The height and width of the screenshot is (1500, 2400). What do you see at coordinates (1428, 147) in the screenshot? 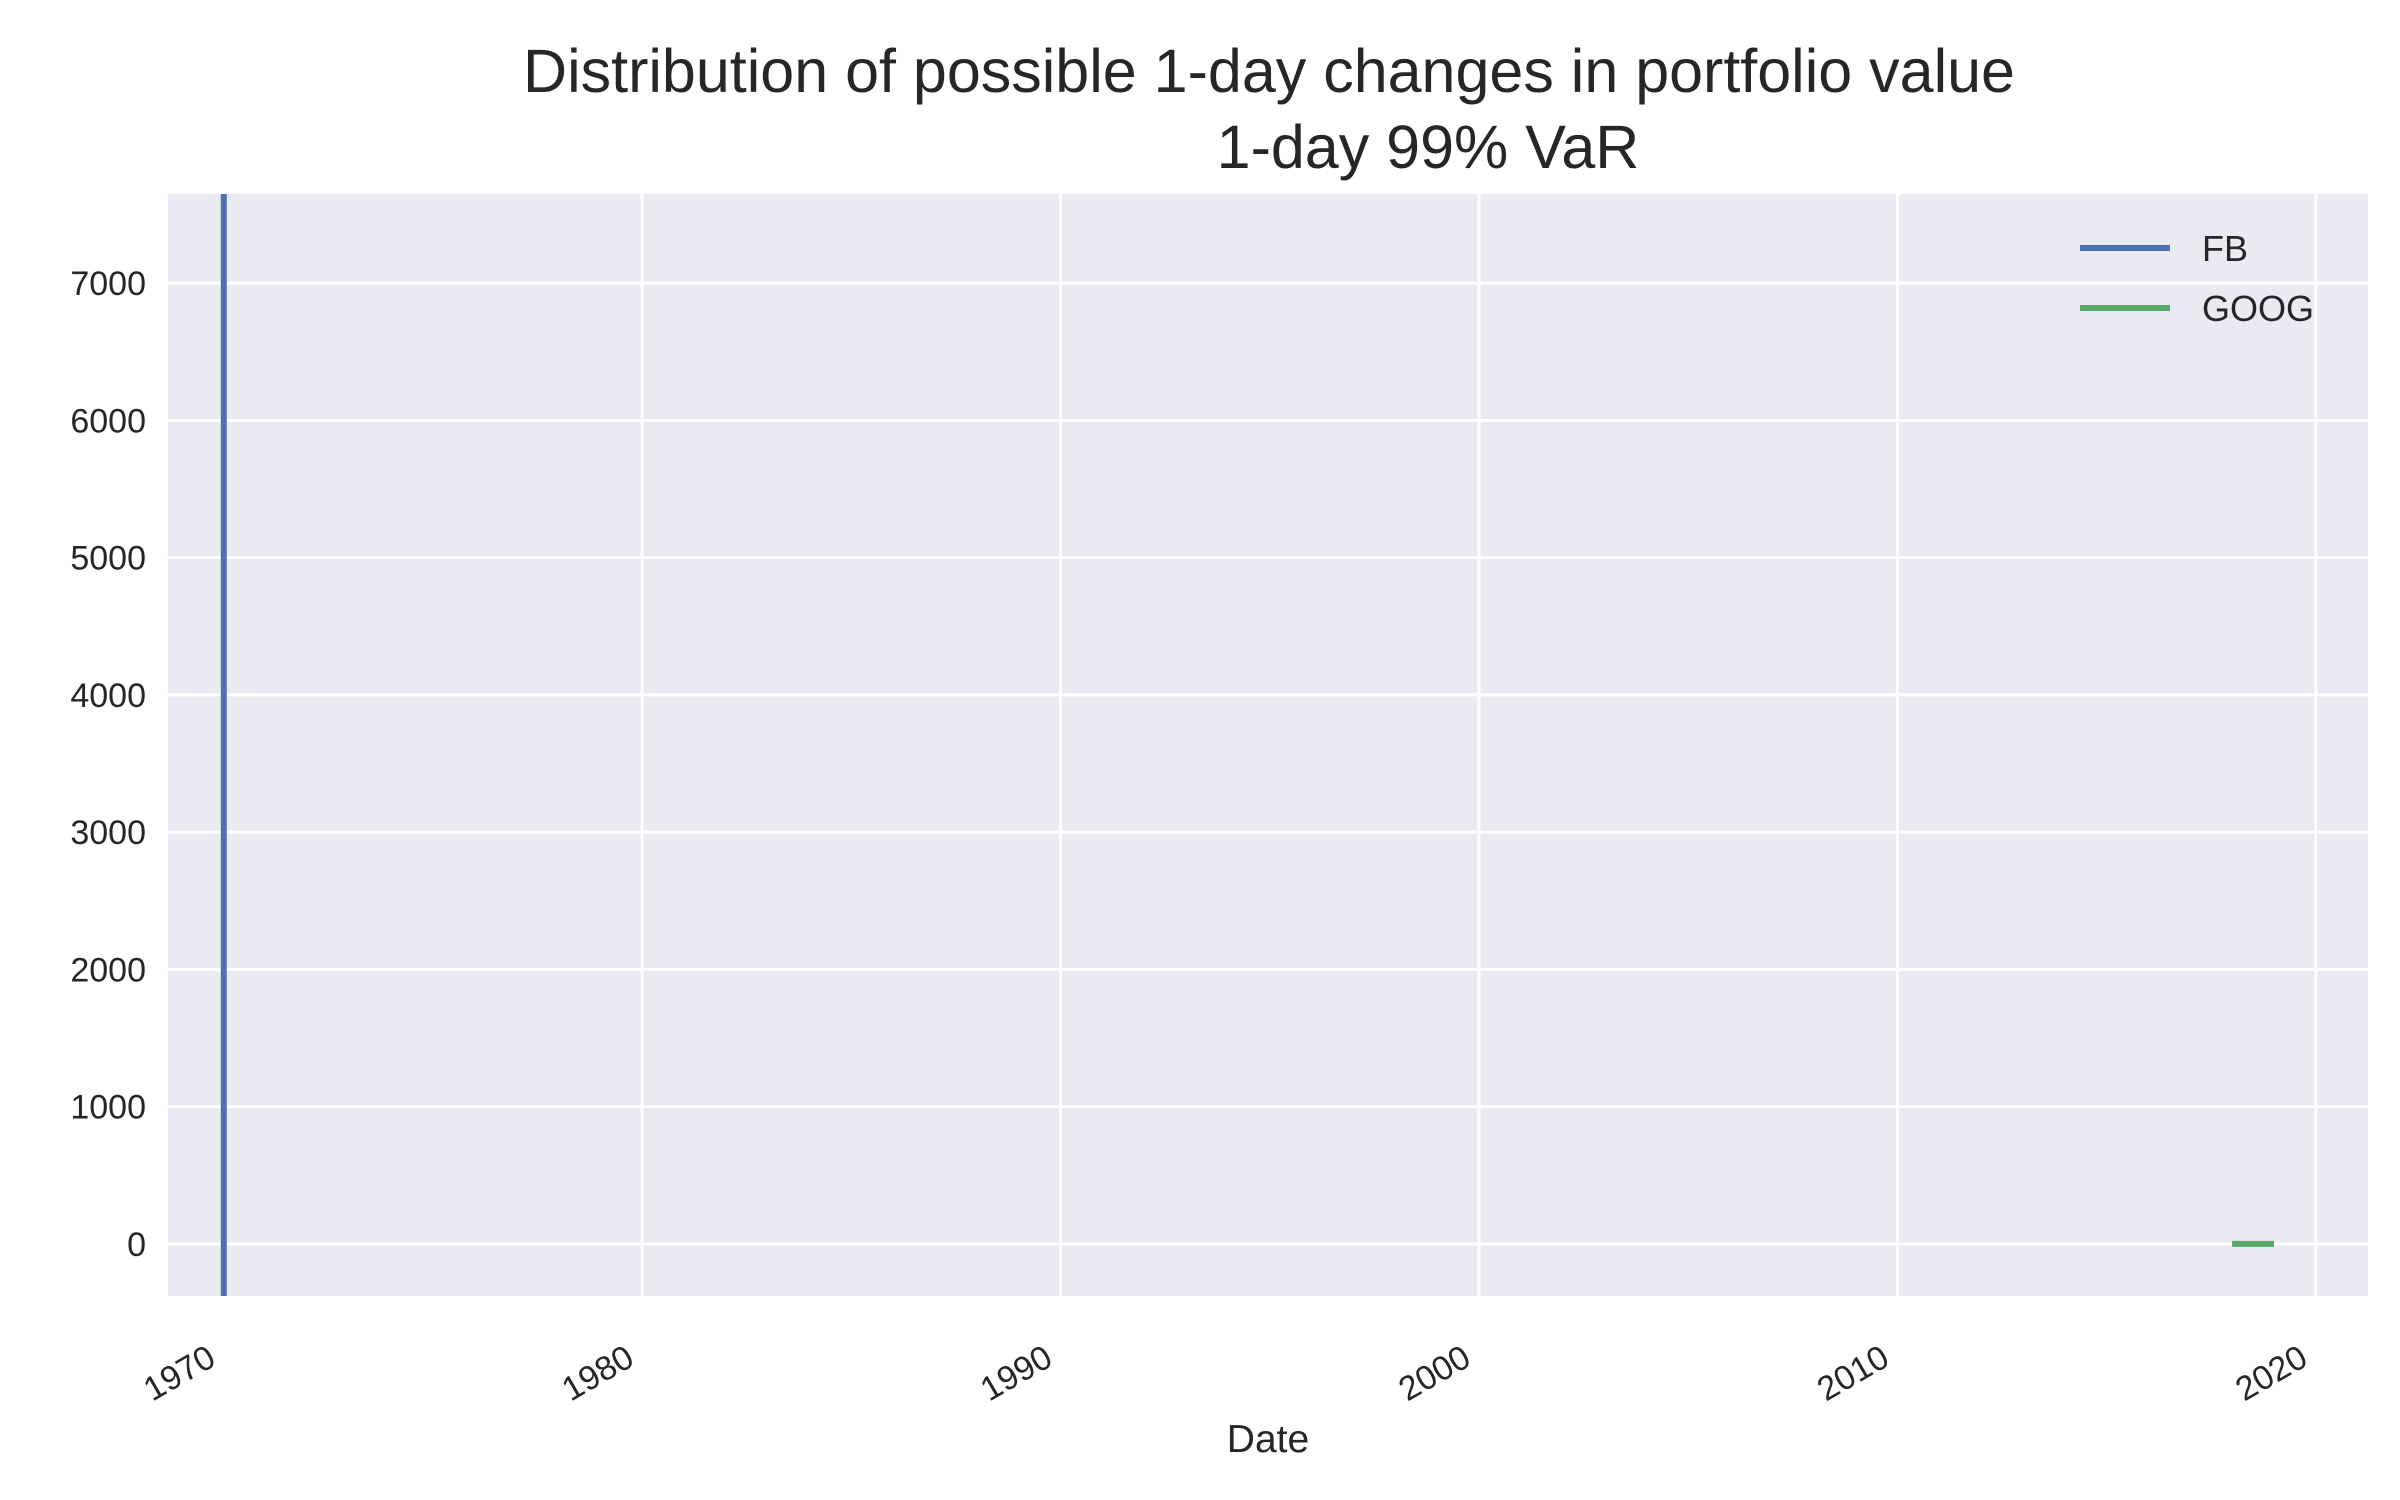
I see `chart-subtitle: 1-day 99% VaR` at bounding box center [1428, 147].